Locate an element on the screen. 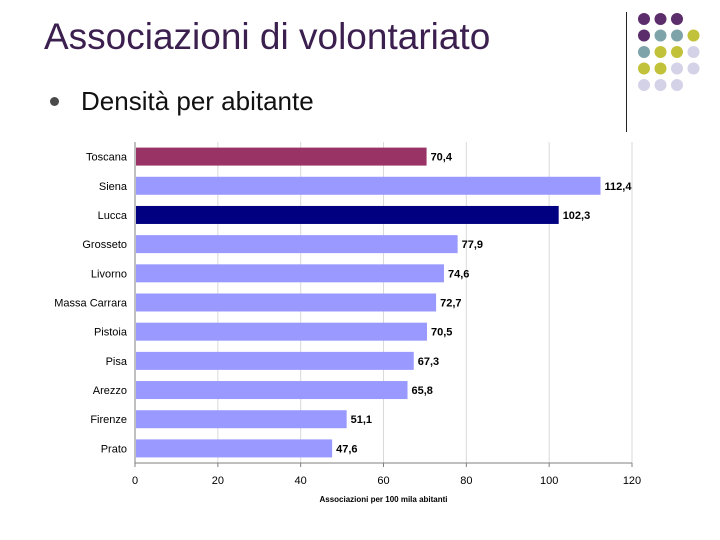 Image resolution: width=720 pixels, height=540 pixels. category-label: Prato is located at coordinates (114, 449).